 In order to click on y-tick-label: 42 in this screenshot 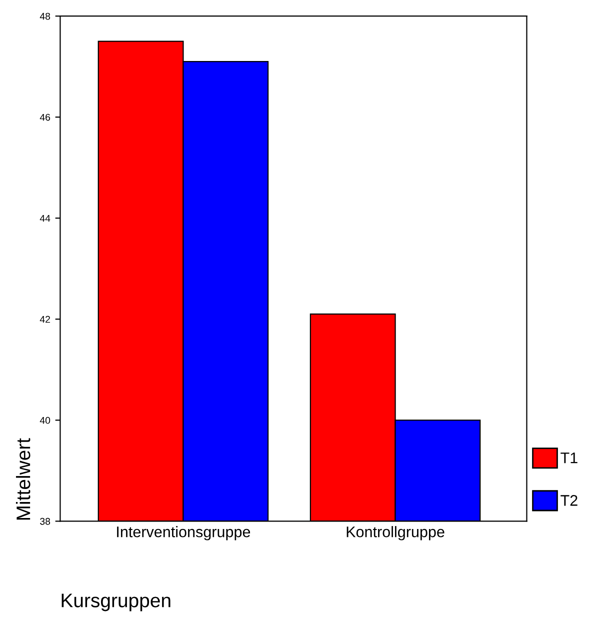, I will do `click(45, 319)`.